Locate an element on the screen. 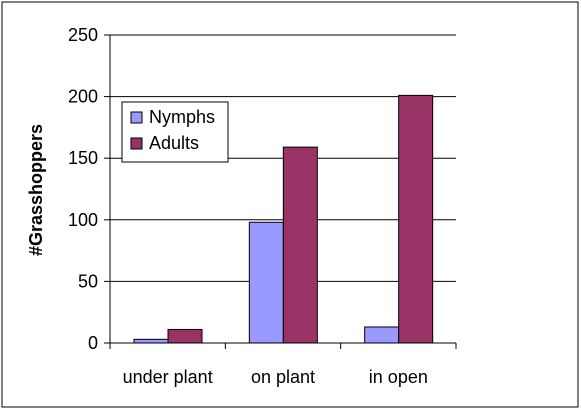 The height and width of the screenshot is (411, 581). legend-label-adults: Adults is located at coordinates (174, 143).